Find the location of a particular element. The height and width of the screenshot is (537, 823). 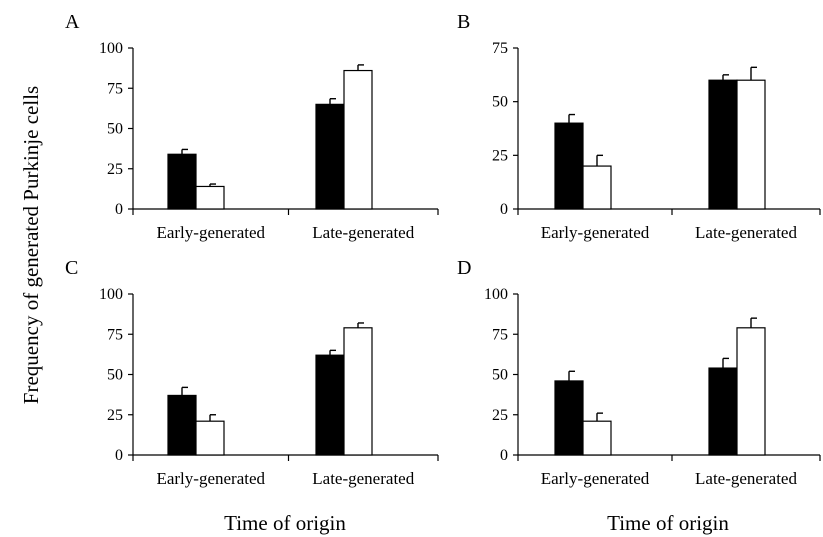

x-axis-label-right: Time of origin is located at coordinates (668, 523).